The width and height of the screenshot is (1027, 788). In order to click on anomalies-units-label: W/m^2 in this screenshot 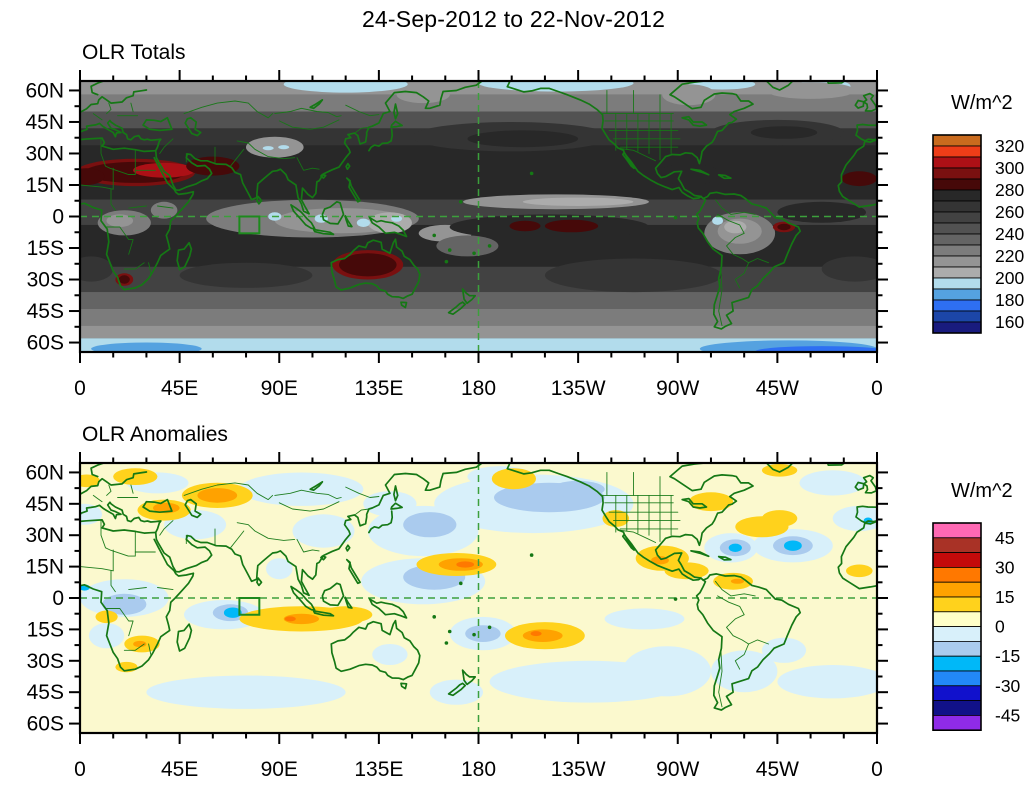, I will do `click(982, 491)`.